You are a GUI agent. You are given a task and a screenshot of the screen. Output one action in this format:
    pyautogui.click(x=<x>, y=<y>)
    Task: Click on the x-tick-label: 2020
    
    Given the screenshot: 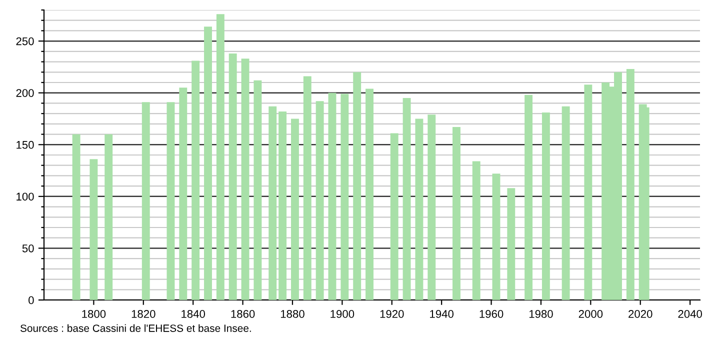 What is the action you would take?
    pyautogui.click(x=640, y=314)
    